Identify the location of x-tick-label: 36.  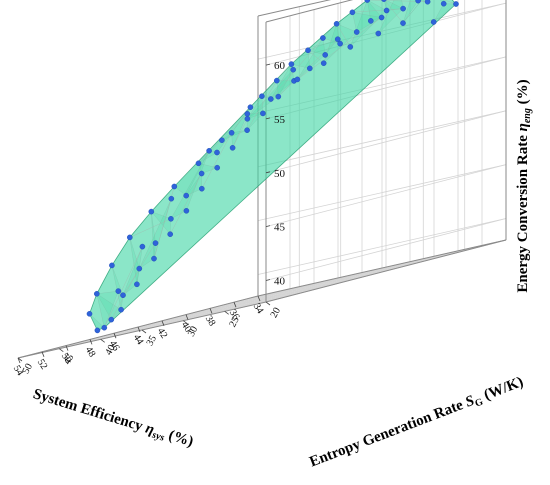
(234, 315).